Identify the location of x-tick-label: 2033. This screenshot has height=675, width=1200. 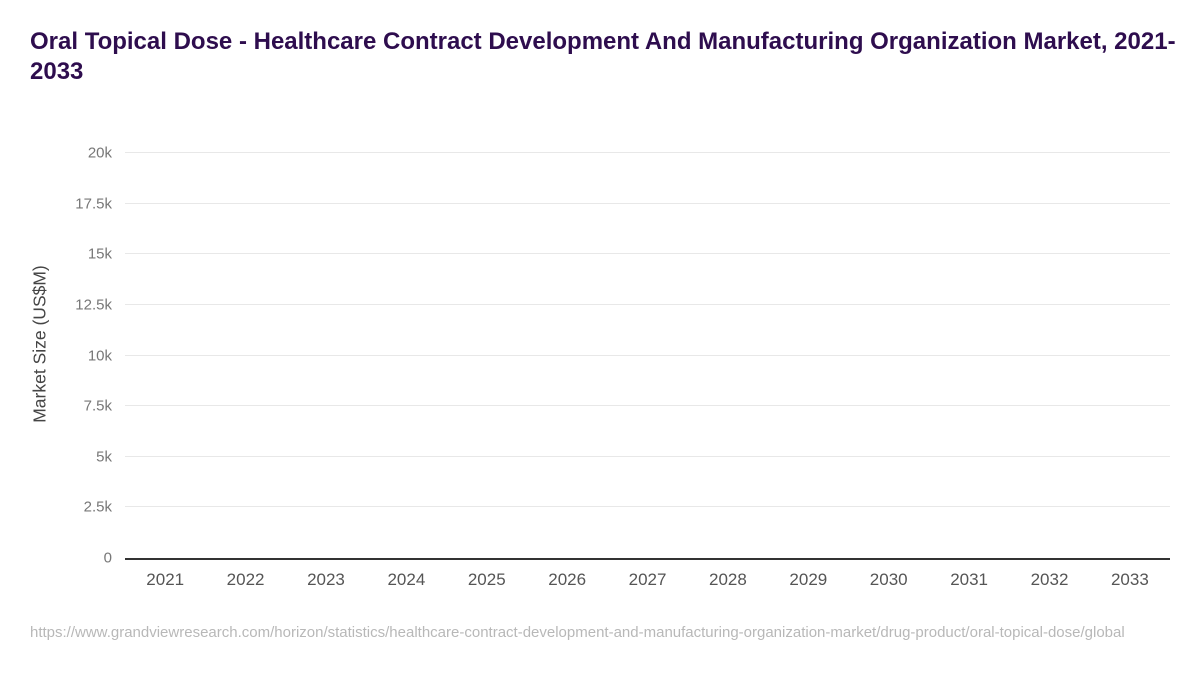
(1129, 579).